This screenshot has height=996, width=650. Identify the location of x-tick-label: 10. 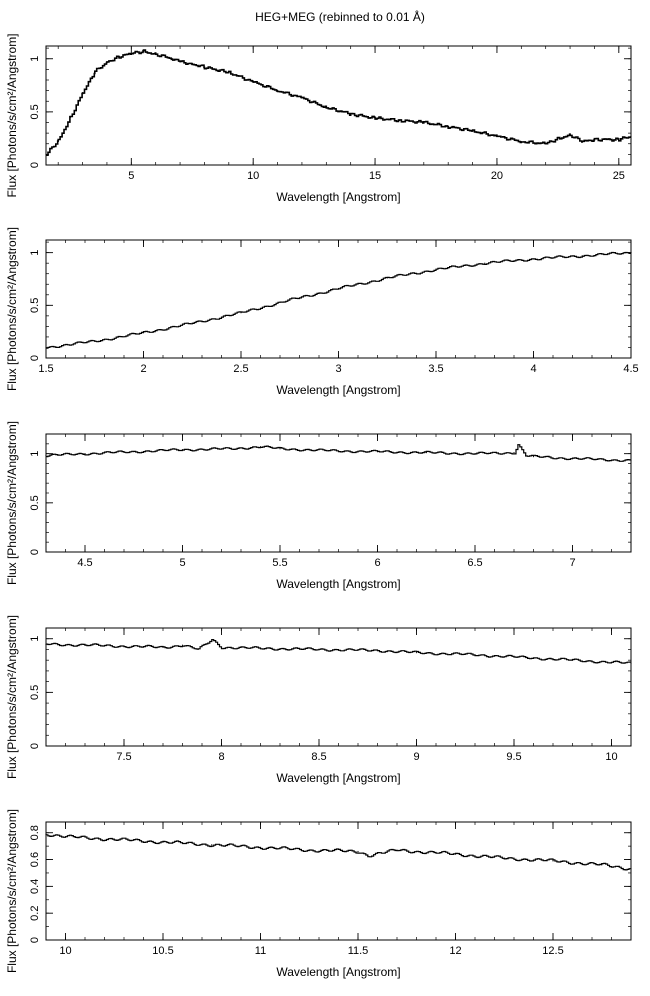
(253, 176).